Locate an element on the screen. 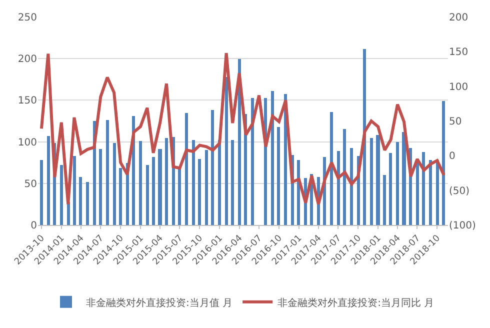 Image resolution: width=490 pixels, height=328 pixels. y-tick-label: 250 is located at coordinates (27, 18).